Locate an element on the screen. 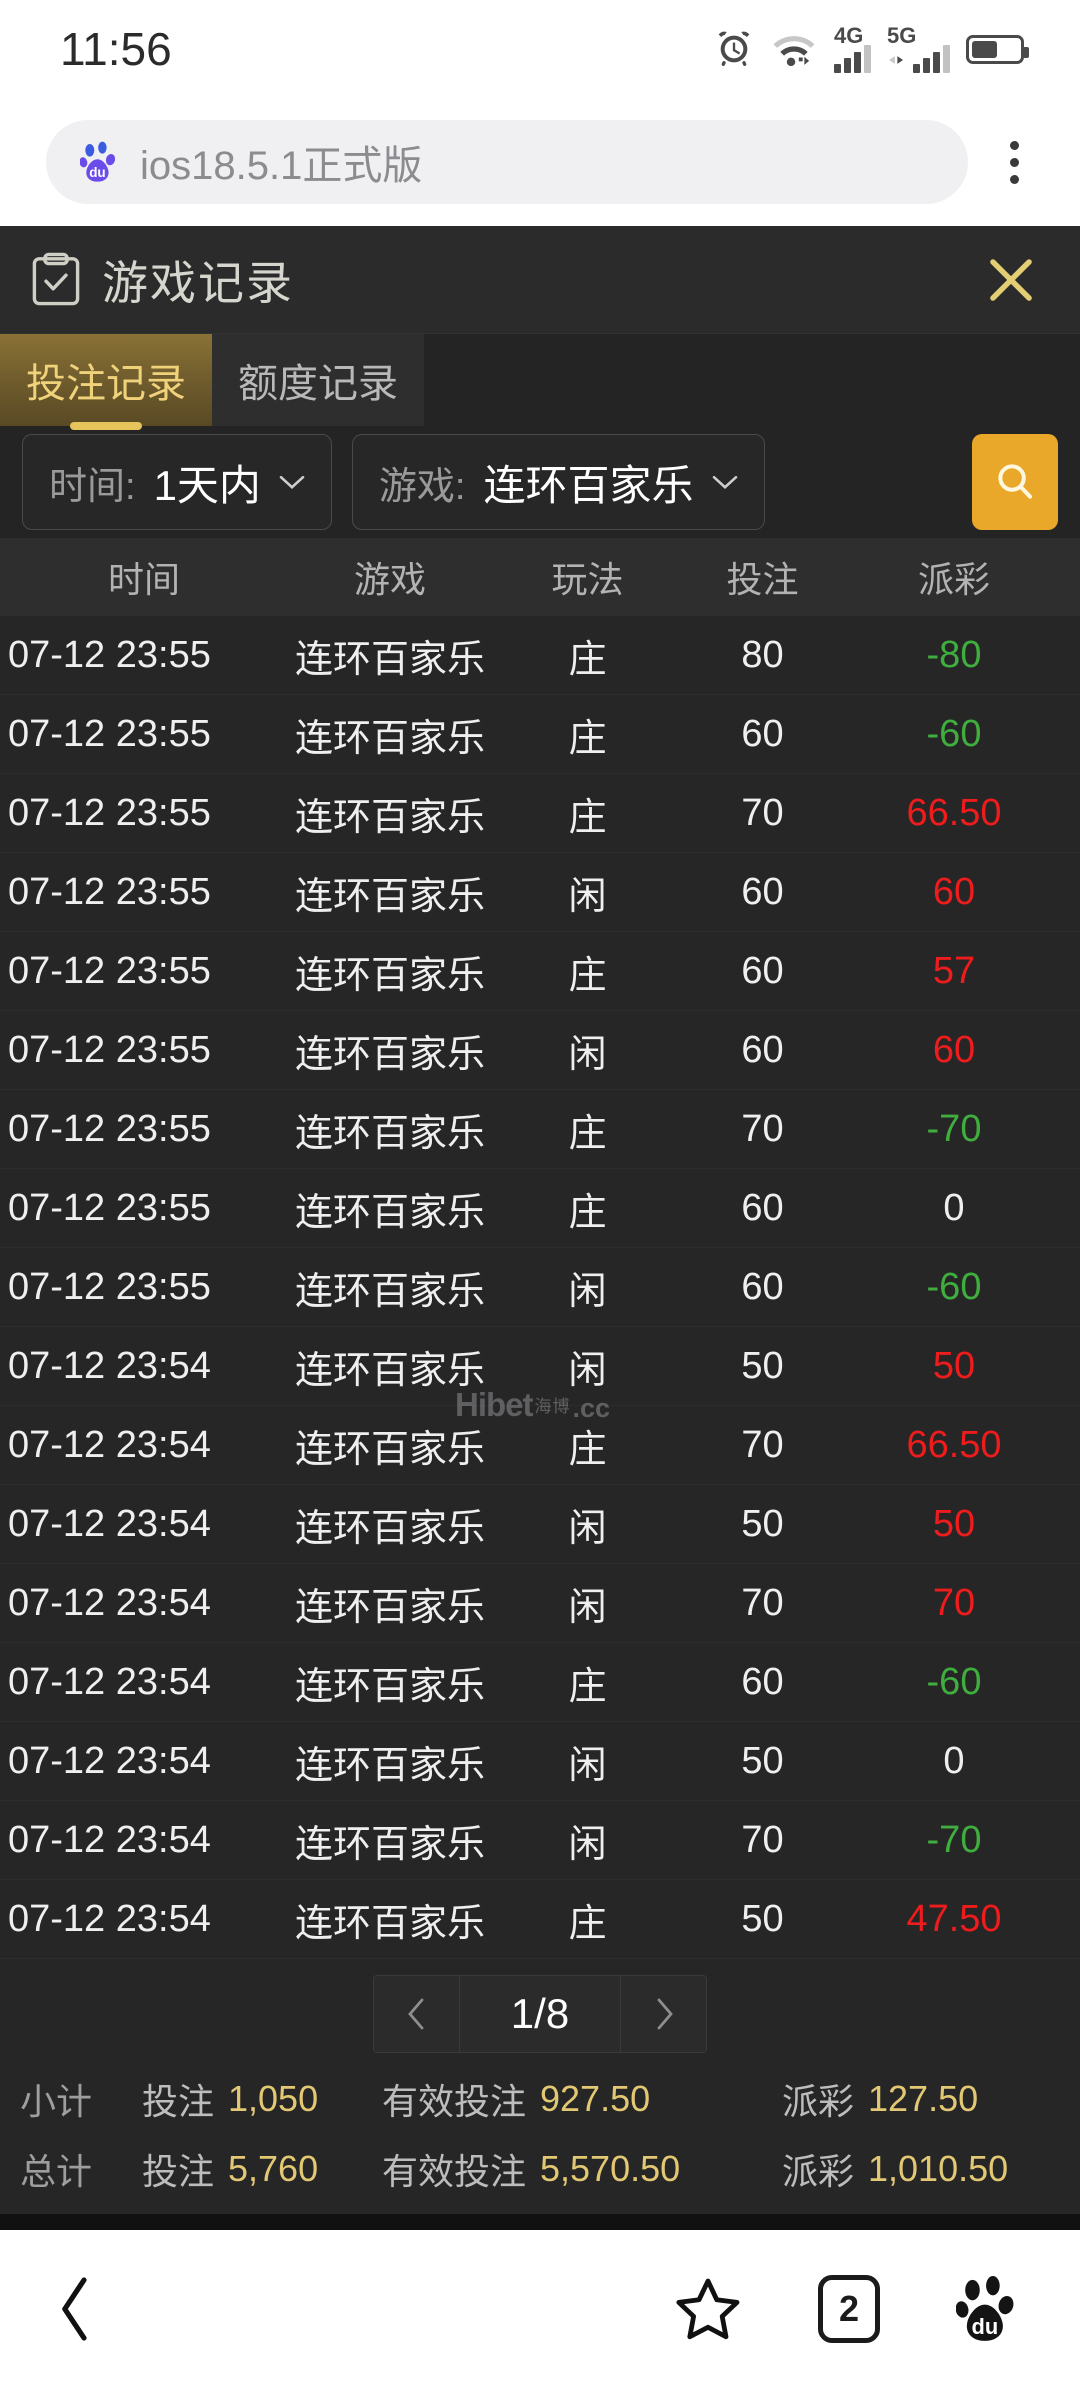 This screenshot has height=2388, width=1080. next-page-button is located at coordinates (663, 2014).